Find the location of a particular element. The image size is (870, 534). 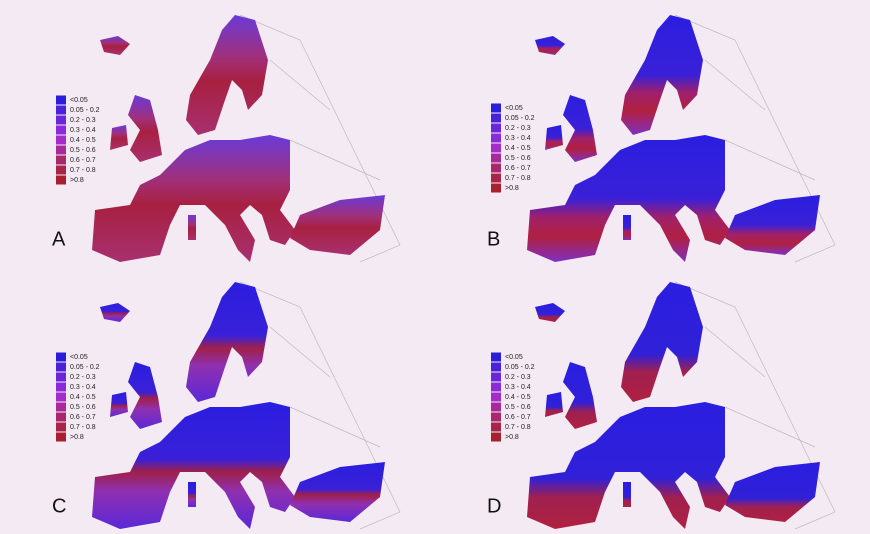

panel-letter: A is located at coordinates (59, 239).